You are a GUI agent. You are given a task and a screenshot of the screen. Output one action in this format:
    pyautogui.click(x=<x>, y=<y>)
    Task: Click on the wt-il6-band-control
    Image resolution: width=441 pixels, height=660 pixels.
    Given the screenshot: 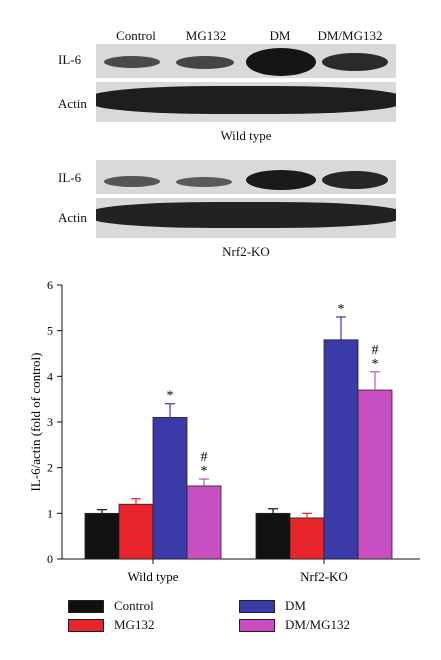 What is the action you would take?
    pyautogui.click(x=132, y=62)
    